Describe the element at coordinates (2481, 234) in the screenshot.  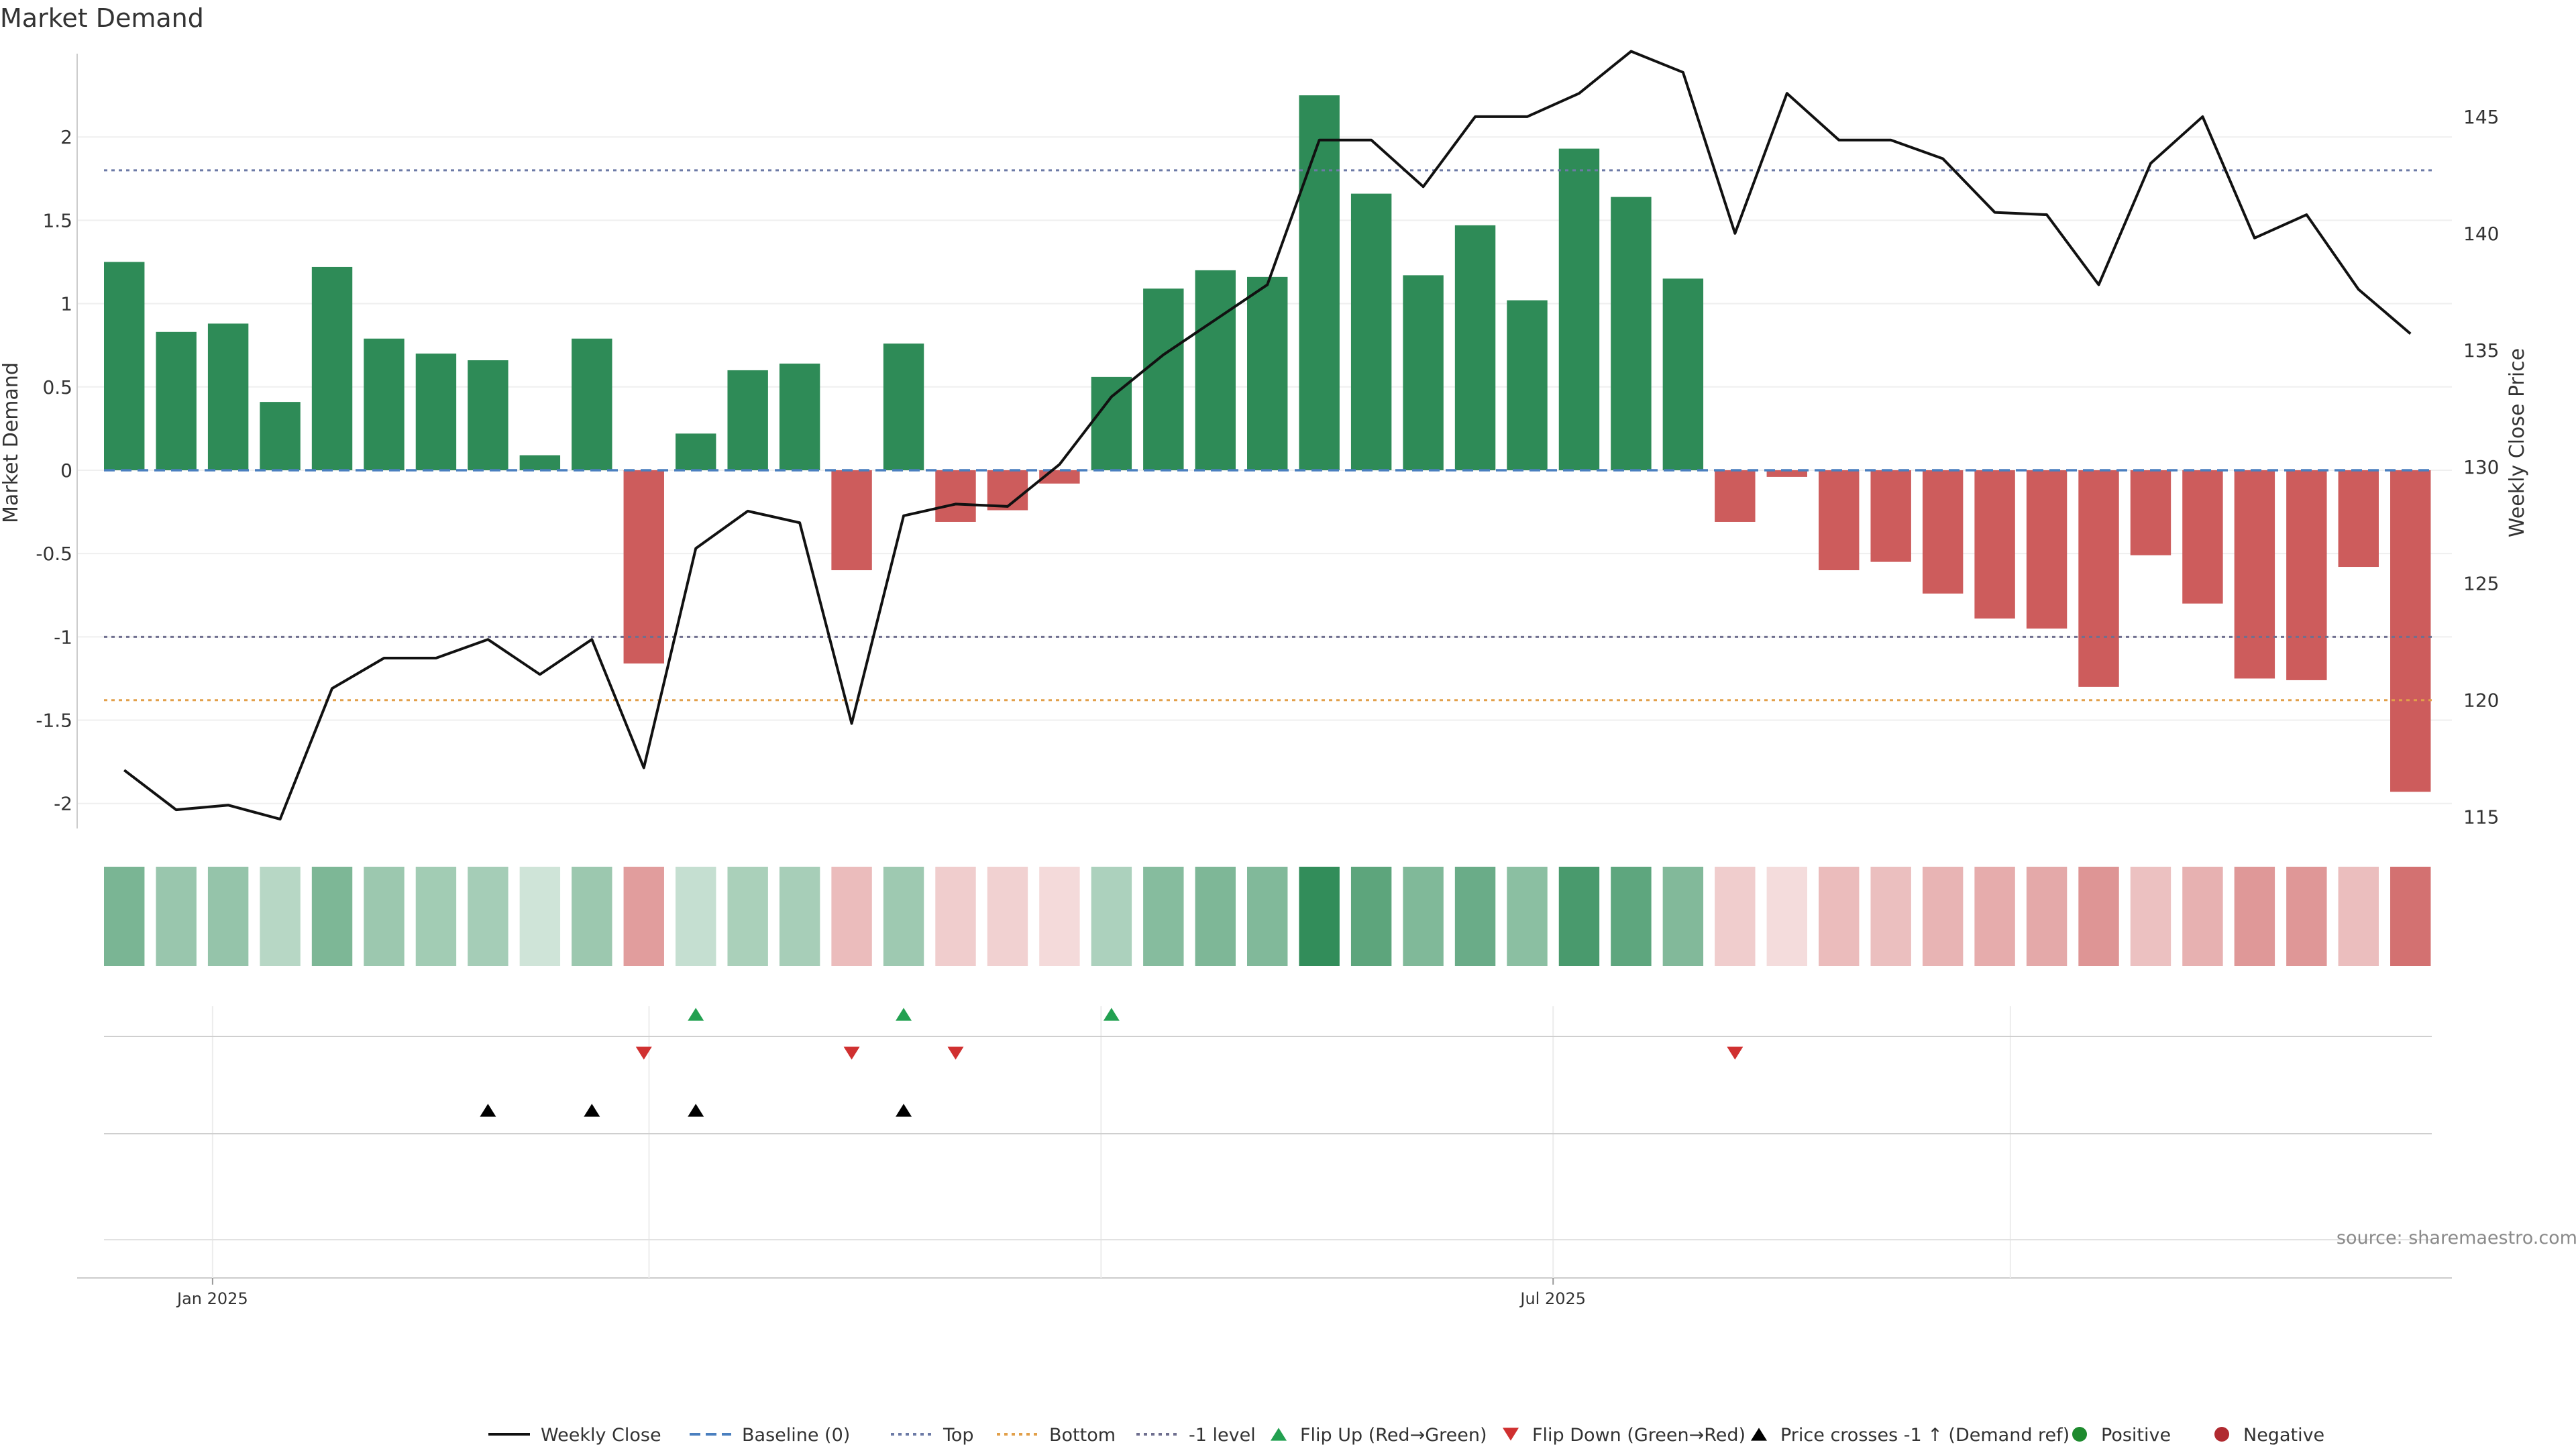
I see `y2-tick-label: 140` at that location.